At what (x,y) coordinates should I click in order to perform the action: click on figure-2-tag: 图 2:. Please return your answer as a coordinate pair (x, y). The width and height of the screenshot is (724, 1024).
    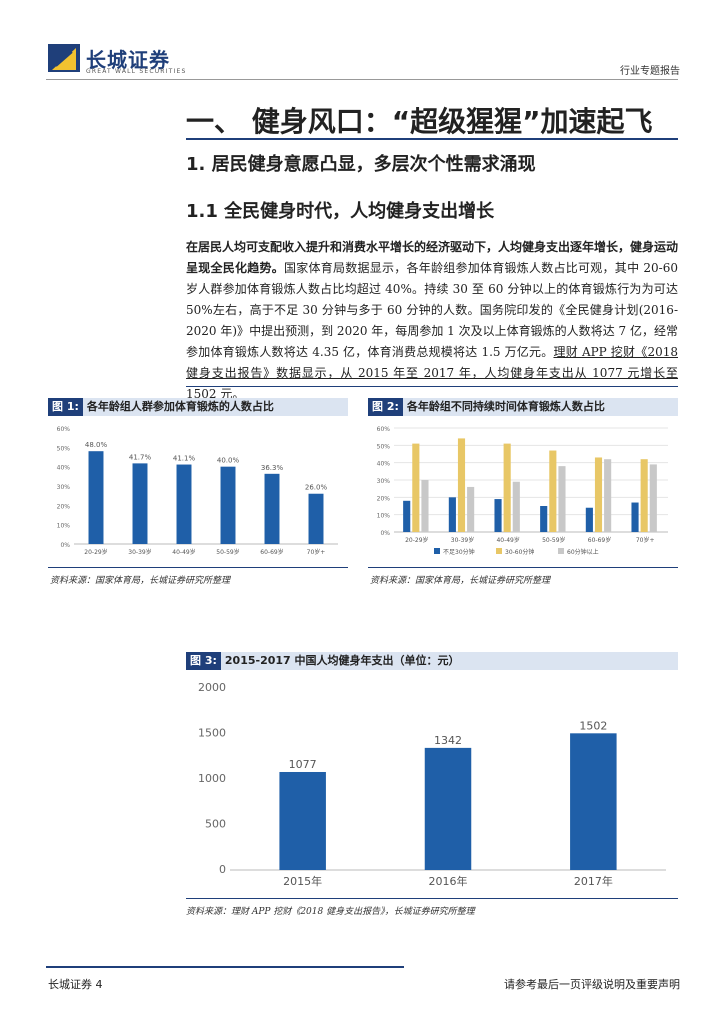
    Looking at the image, I should click on (385, 407).